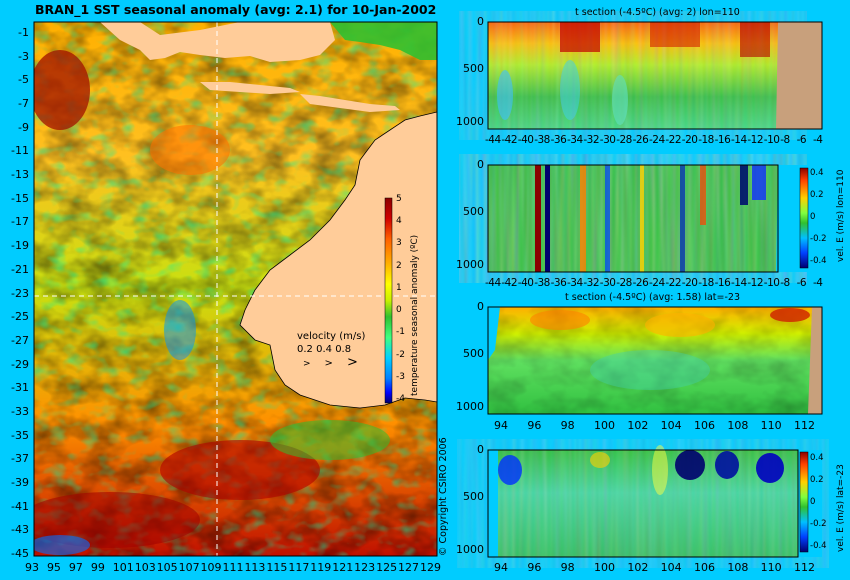  What do you see at coordinates (591, 140) in the screenshot?
I see `section-x-tick: -32` at bounding box center [591, 140].